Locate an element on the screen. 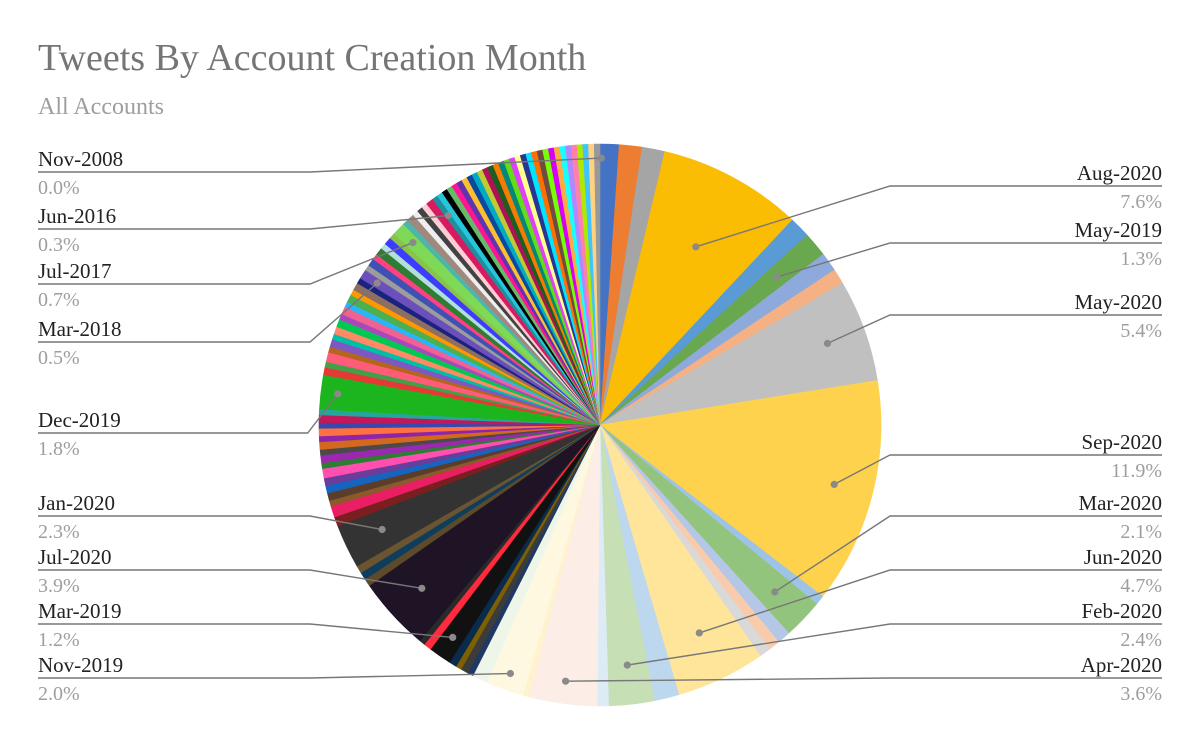  slice-percent-label: 0.7% is located at coordinates (59, 300).